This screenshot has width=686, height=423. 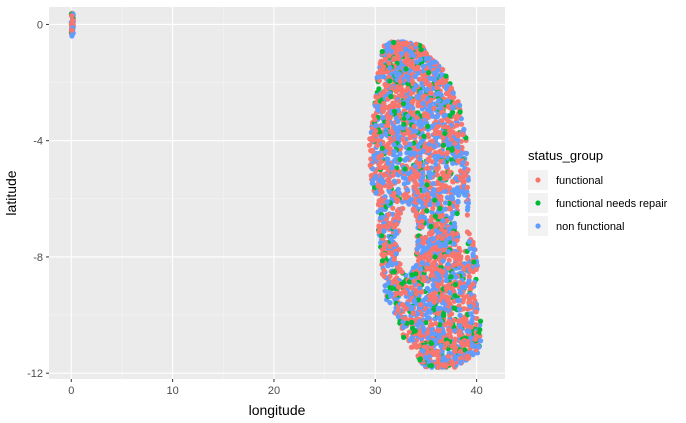 What do you see at coordinates (40, 25) in the screenshot?
I see `y-tick-label: 0` at bounding box center [40, 25].